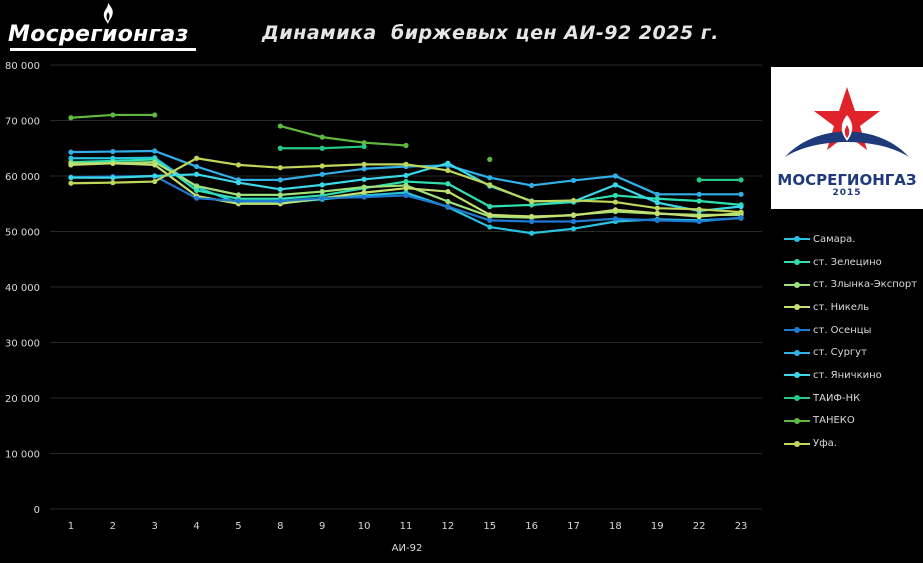  I want to click on y-tick-label: 80 000, so click(22, 66).